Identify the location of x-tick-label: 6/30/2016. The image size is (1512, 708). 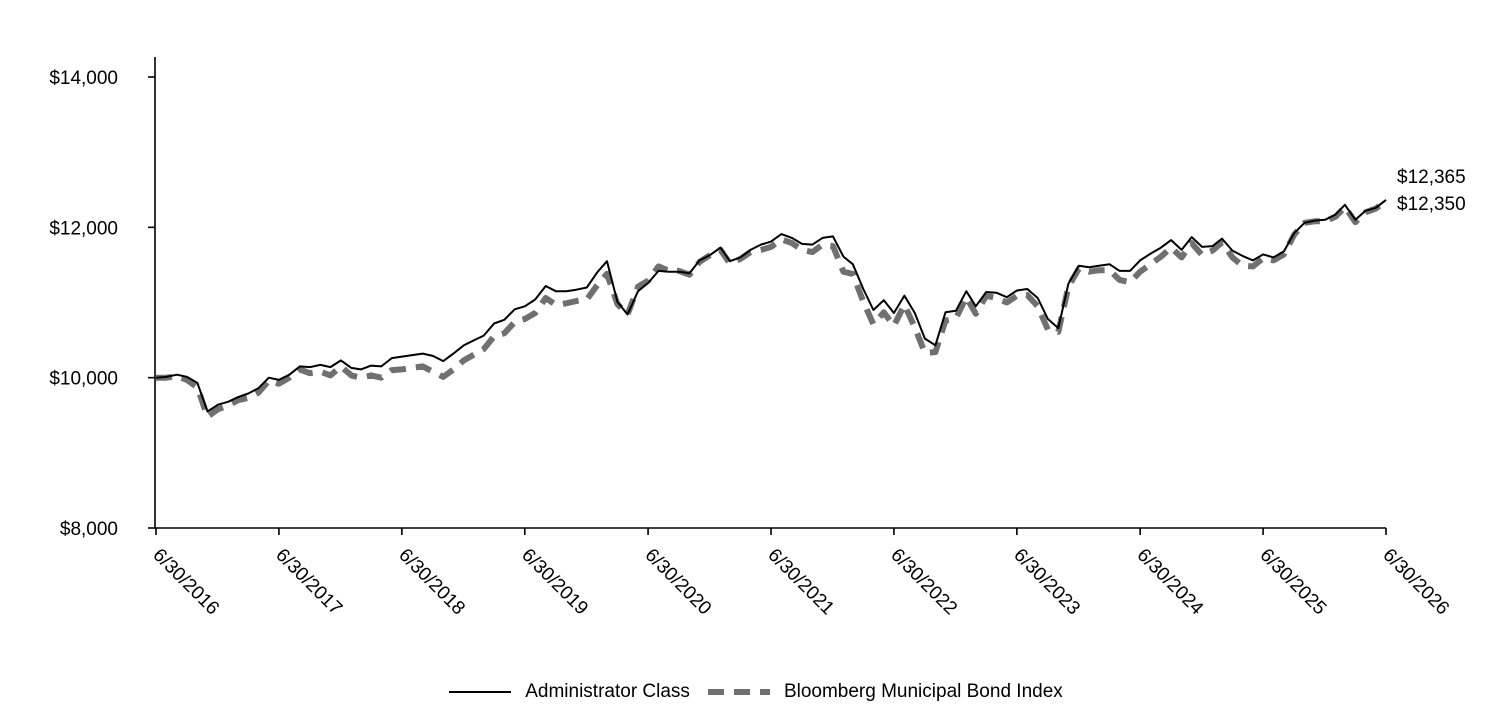
(185, 582).